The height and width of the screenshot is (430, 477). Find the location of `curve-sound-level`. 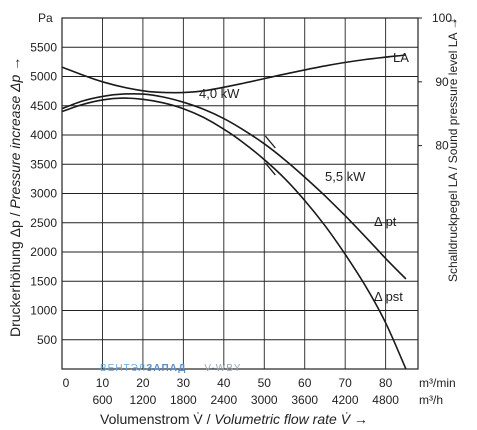

curve-sound-level is located at coordinates (233, 74).